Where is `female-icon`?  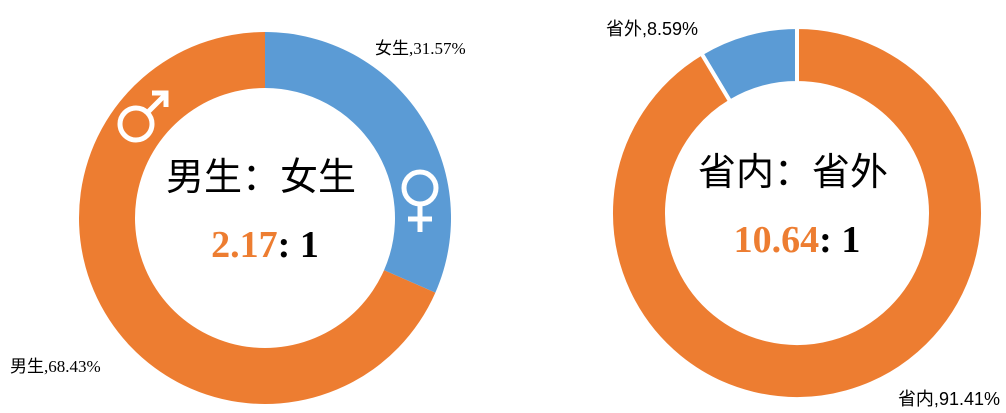 female-icon is located at coordinates (420, 200).